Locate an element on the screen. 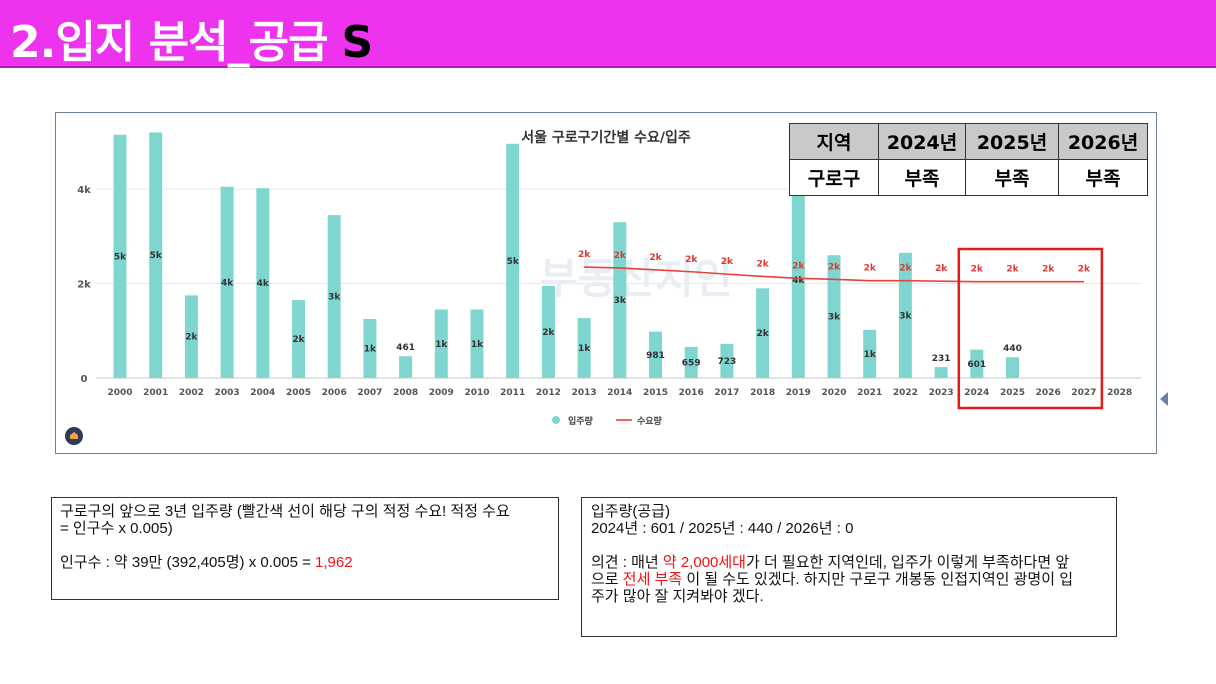 This screenshot has height=684, width=1216. x-tick-label: 2021 is located at coordinates (869, 393).